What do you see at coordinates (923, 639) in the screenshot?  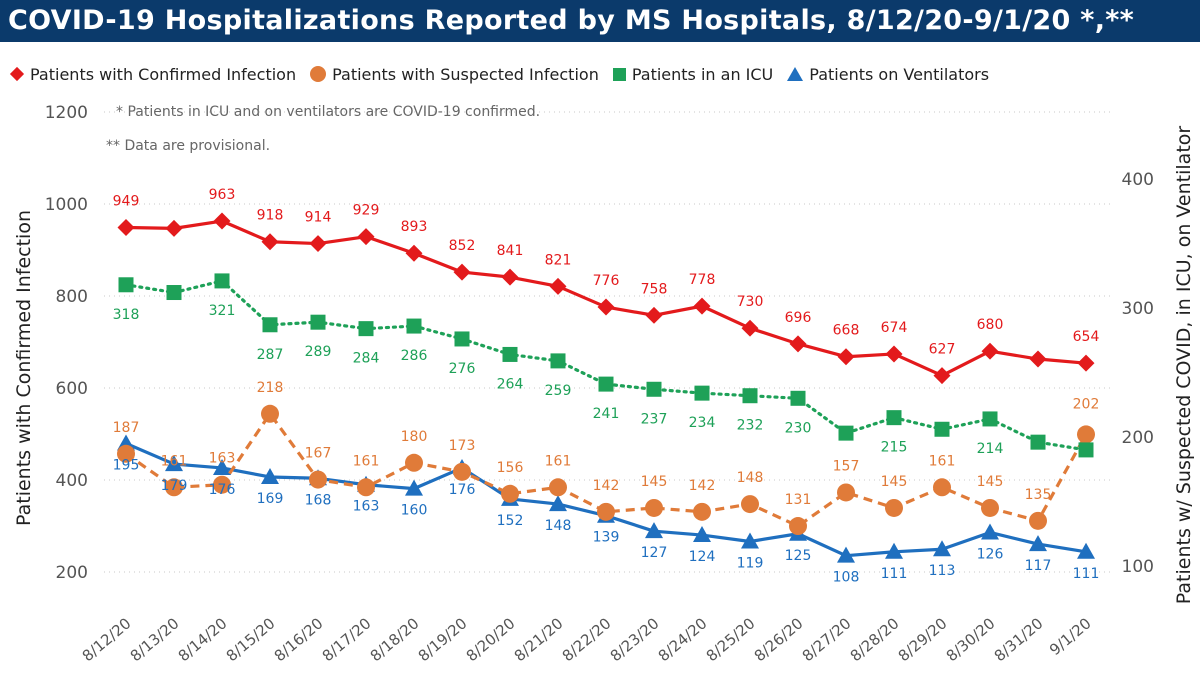 I see `x-tick-label: 8/29/20` at bounding box center [923, 639].